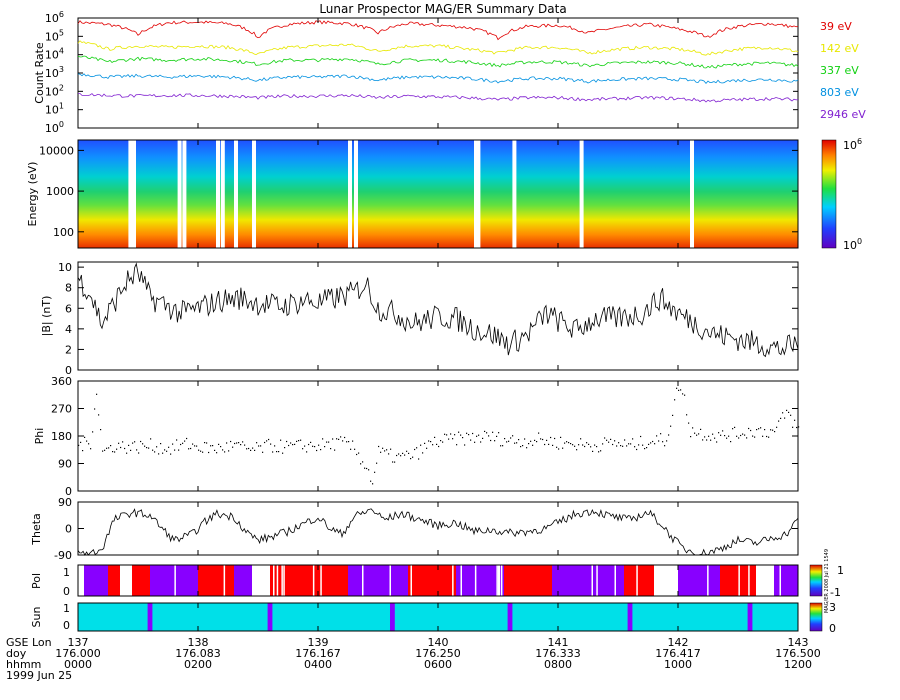 Image resolution: width=900 pixels, height=700 pixels. I want to click on field-magnitude-tick-label: 6, so click(68, 308).